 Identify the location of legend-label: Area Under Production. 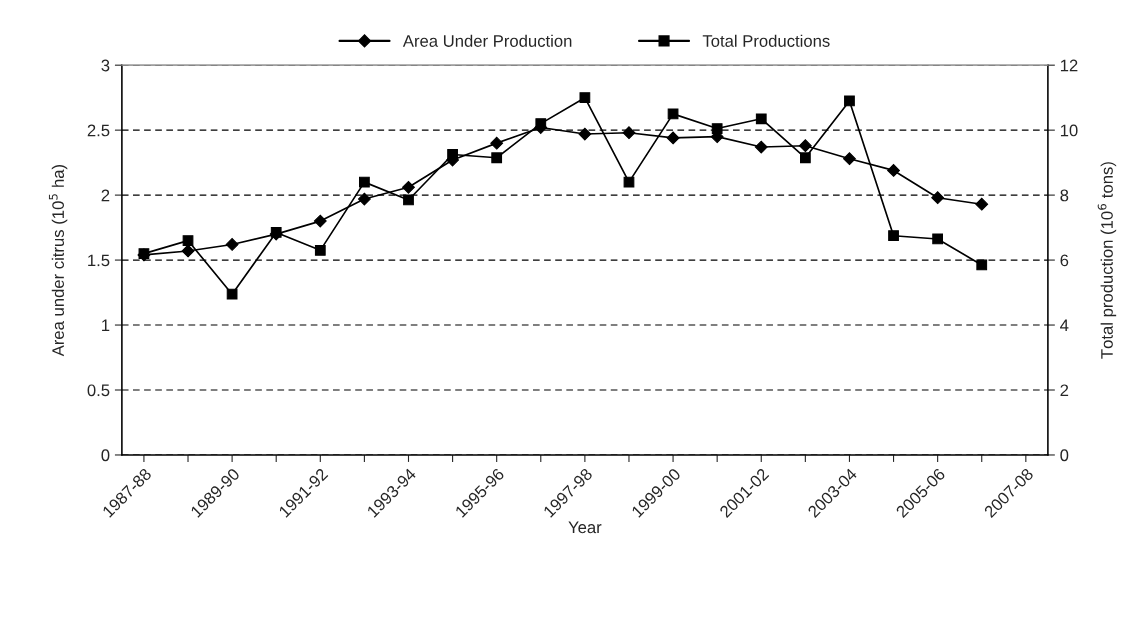
(487, 40).